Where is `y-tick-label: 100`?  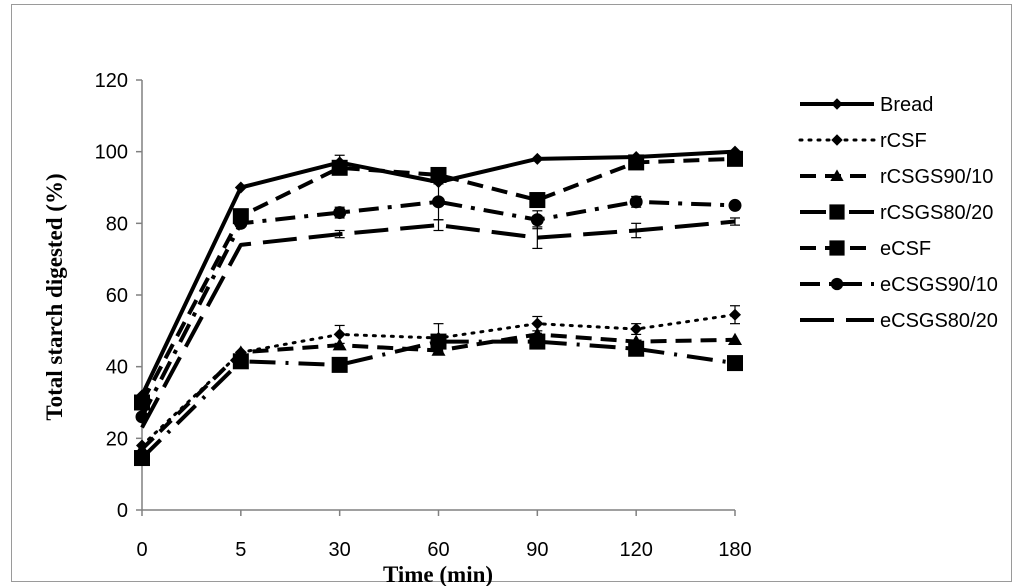
y-tick-label: 100 is located at coordinates (111, 153).